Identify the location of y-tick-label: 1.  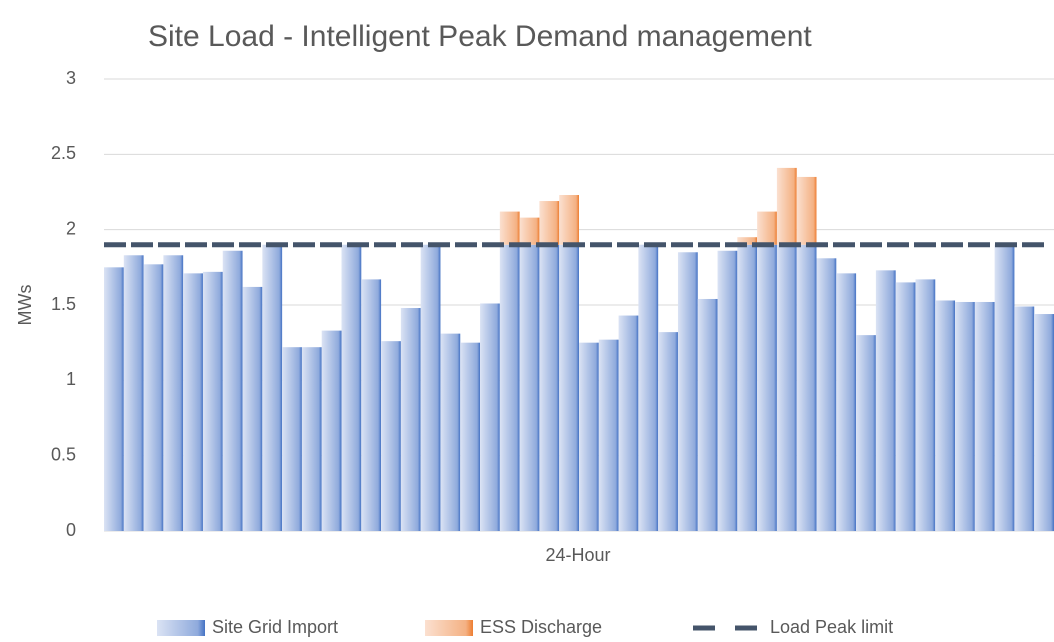
(71, 379).